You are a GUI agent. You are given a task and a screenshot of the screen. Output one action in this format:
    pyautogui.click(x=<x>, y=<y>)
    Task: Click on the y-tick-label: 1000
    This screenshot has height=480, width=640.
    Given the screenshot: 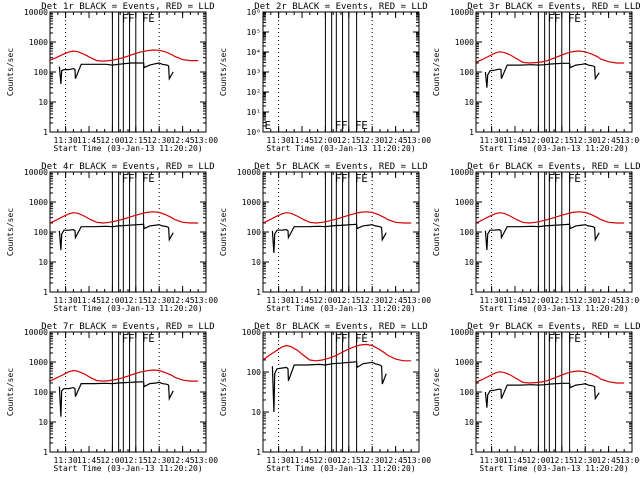 What is the action you would take?
    pyautogui.click(x=38, y=362)
    